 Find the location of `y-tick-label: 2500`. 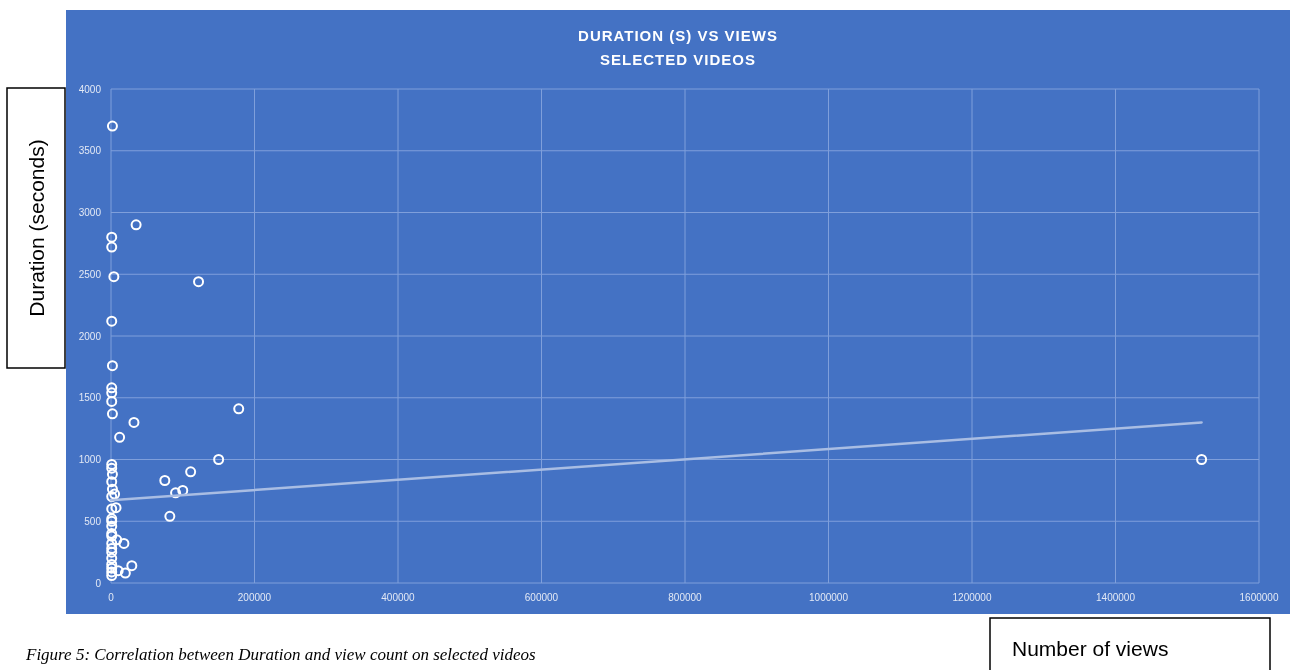

y-tick-label: 2500 is located at coordinates (90, 274).